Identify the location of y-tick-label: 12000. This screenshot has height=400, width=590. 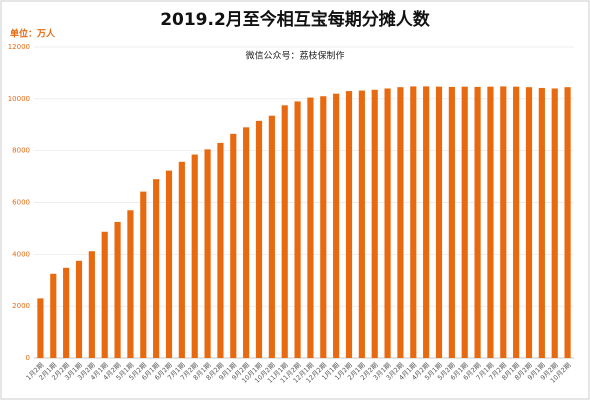
(19, 47).